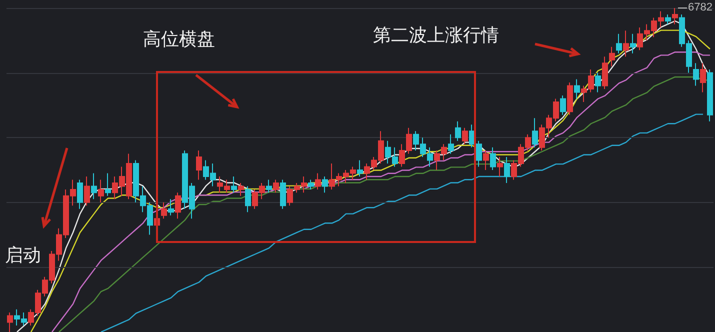  Describe the element at coordinates (23, 255) in the screenshot. I see `annotation: 启动` at that location.